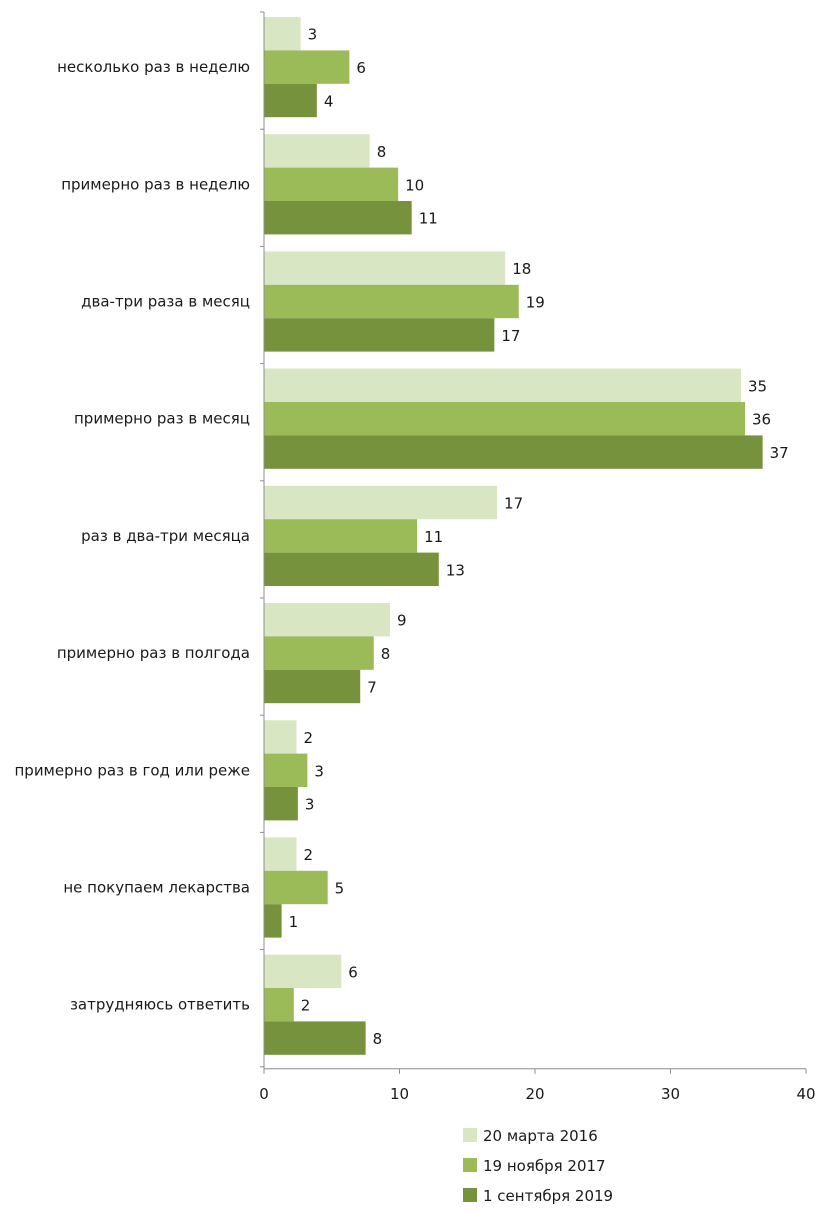 The height and width of the screenshot is (1211, 818). What do you see at coordinates (153, 653) in the screenshot?
I see `category-label-6: примерно раз в полгода` at bounding box center [153, 653].